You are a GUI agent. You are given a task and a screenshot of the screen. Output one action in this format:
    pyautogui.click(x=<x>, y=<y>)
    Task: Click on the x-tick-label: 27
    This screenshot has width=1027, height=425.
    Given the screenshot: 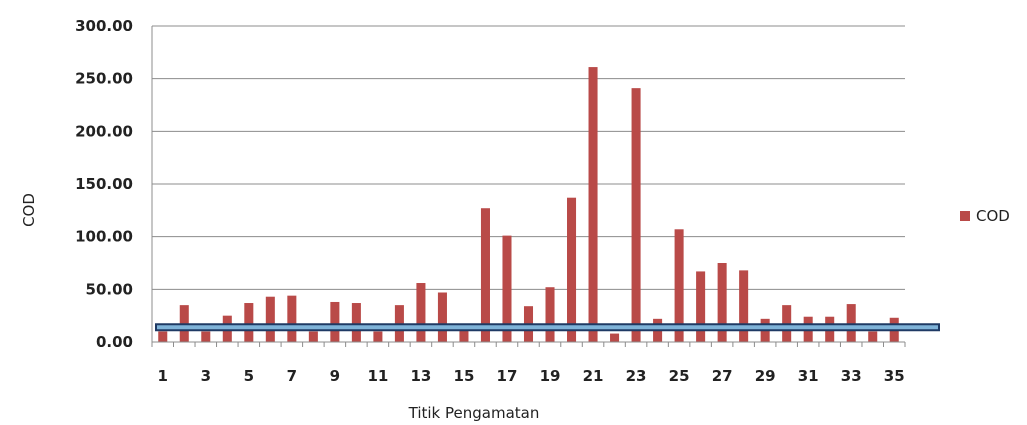 What is the action you would take?
    pyautogui.click(x=722, y=376)
    